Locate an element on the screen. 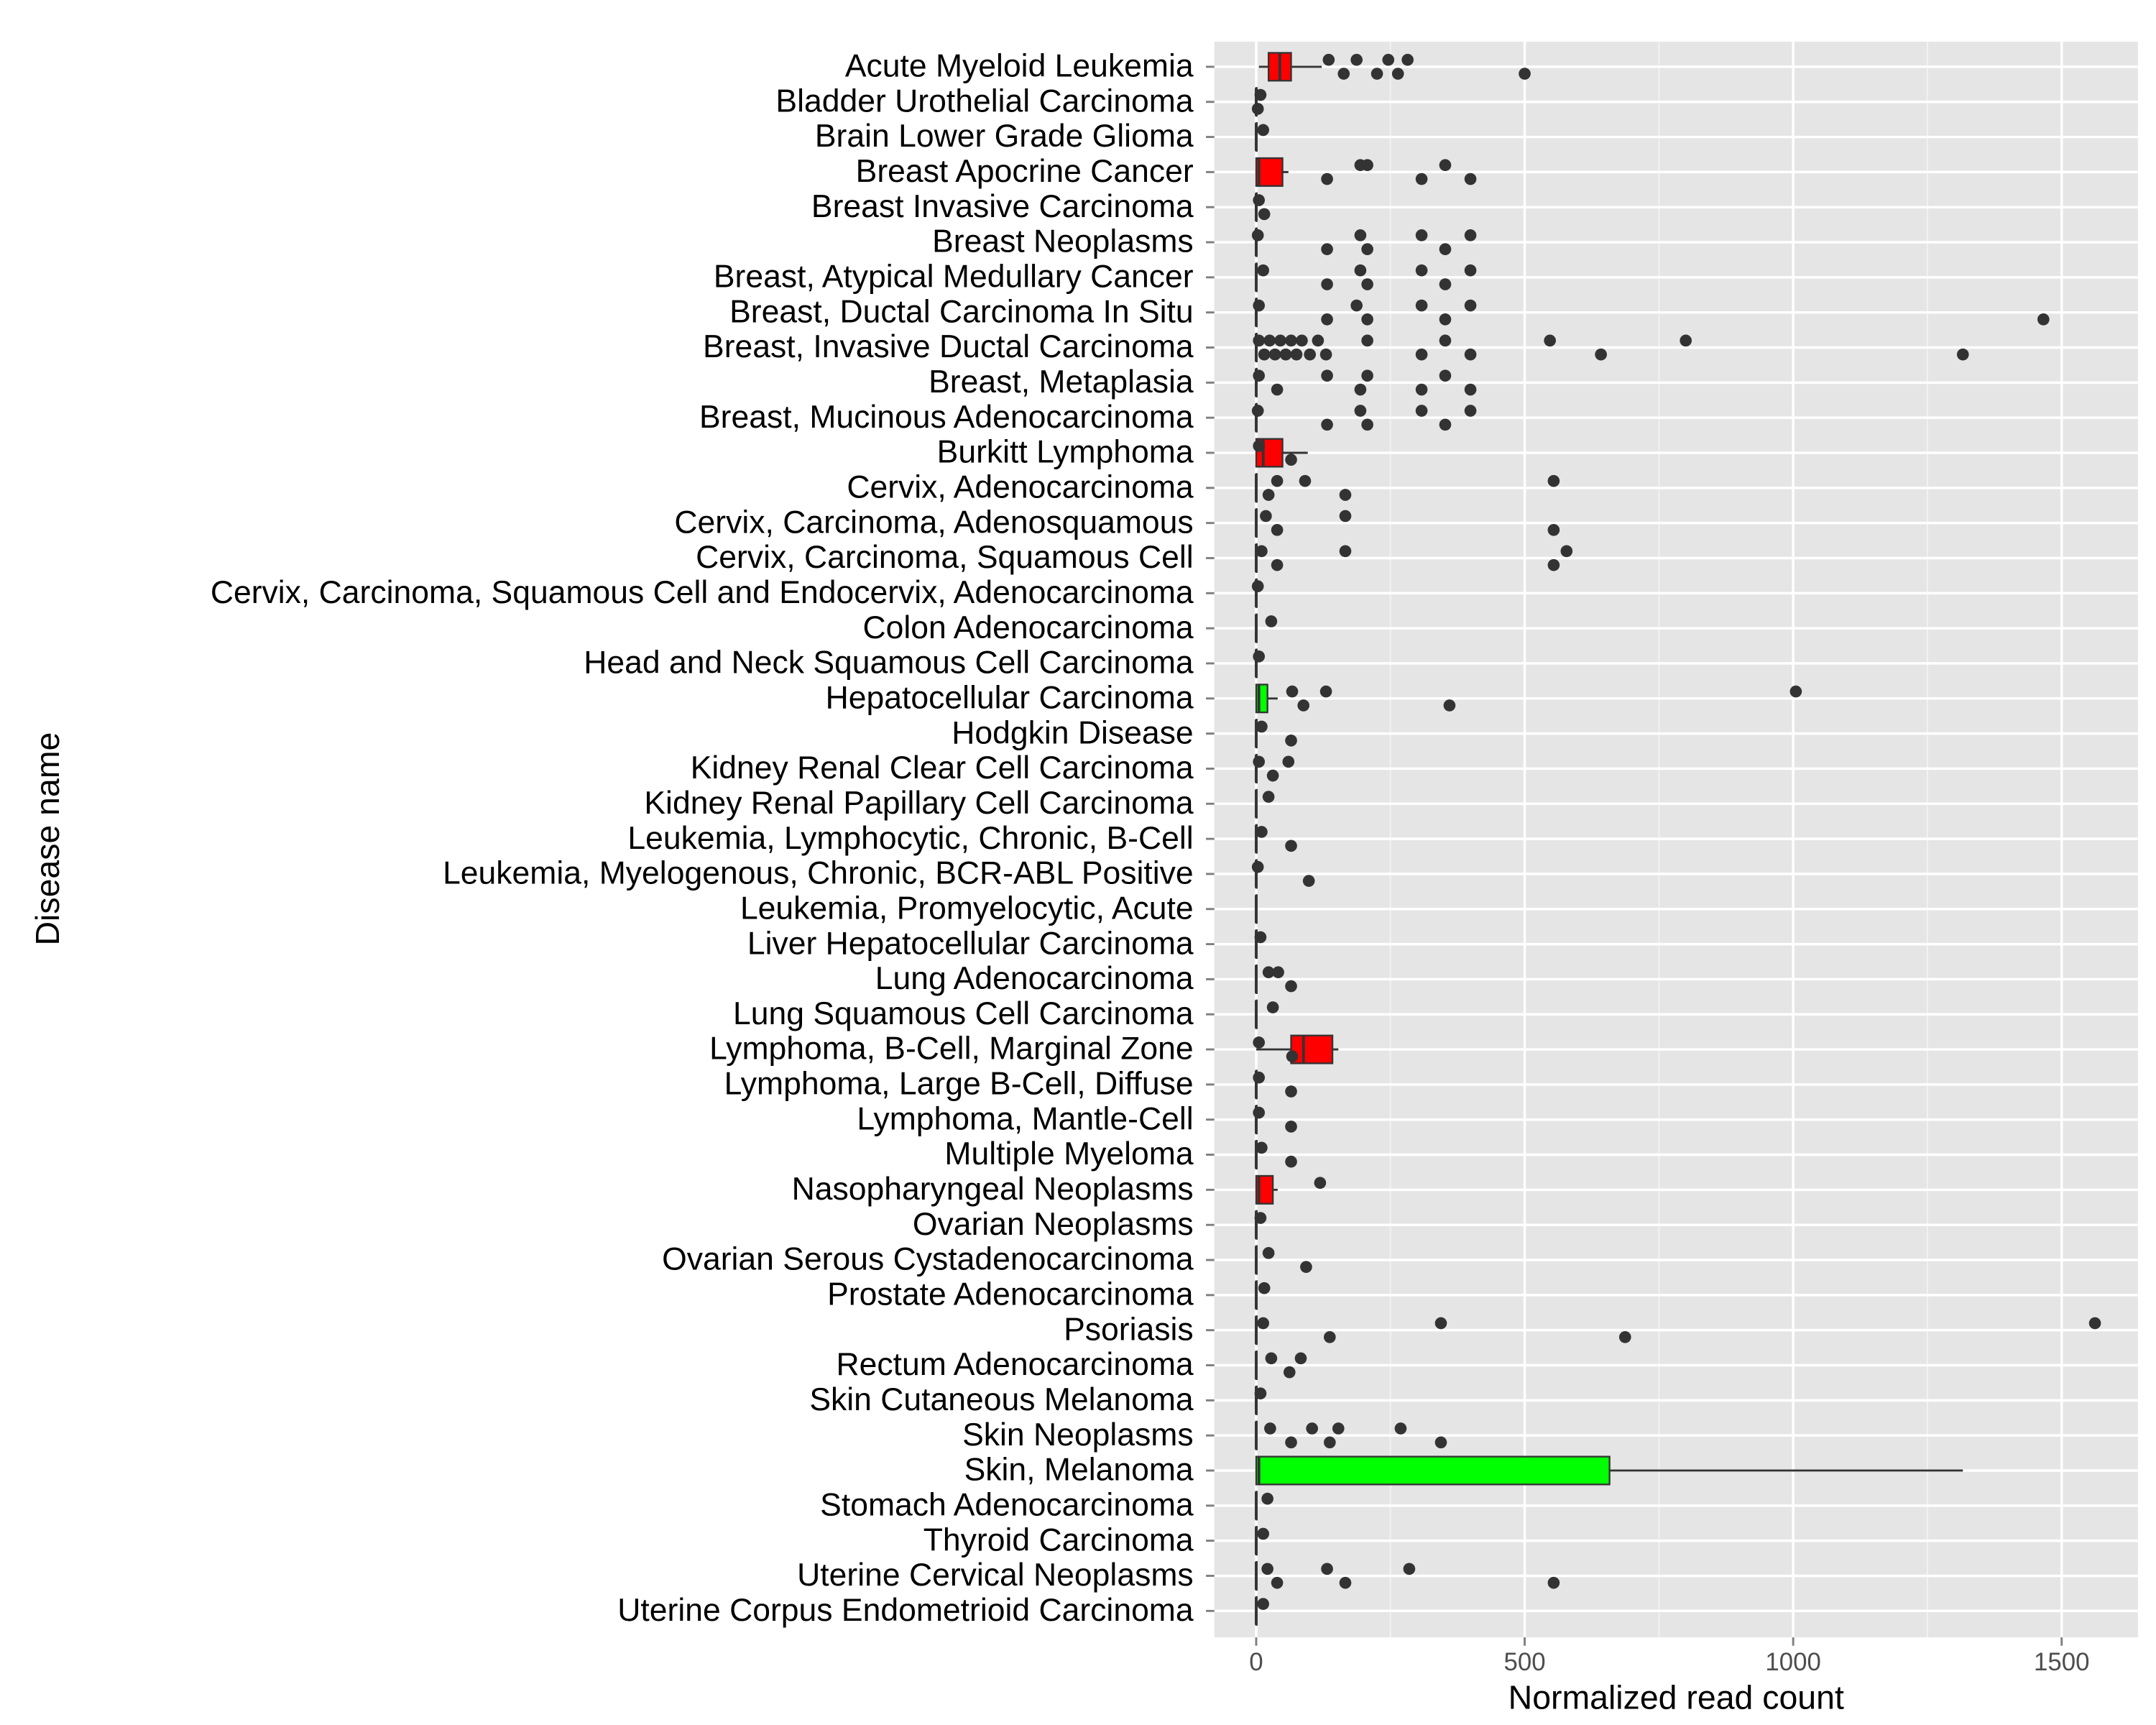  y-tick-label: Skin, Melanoma is located at coordinates (1079, 1470).